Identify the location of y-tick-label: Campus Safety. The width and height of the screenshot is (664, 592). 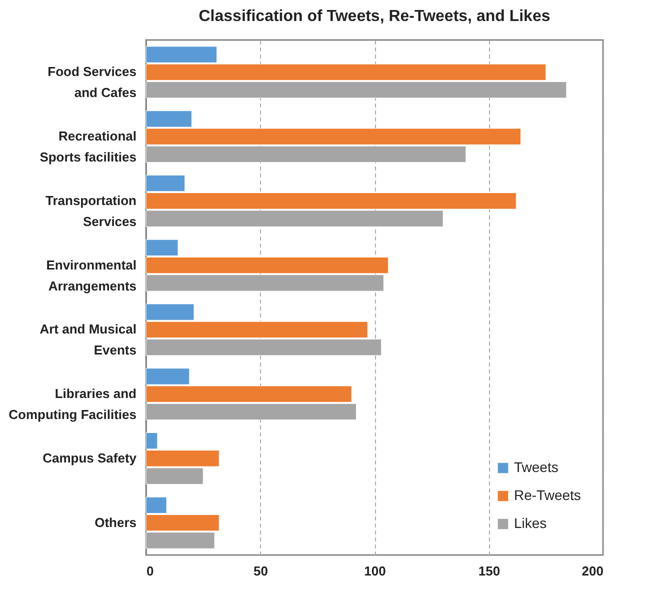
(90, 458).